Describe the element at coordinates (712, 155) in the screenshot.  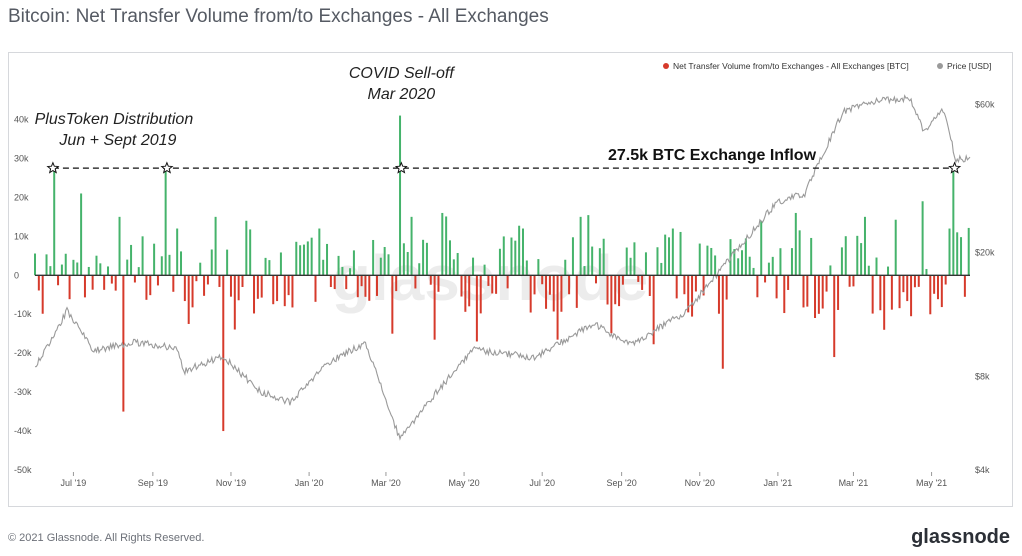
I see `reference-line-label: 27.5k BTC Exchange Inflow` at that location.